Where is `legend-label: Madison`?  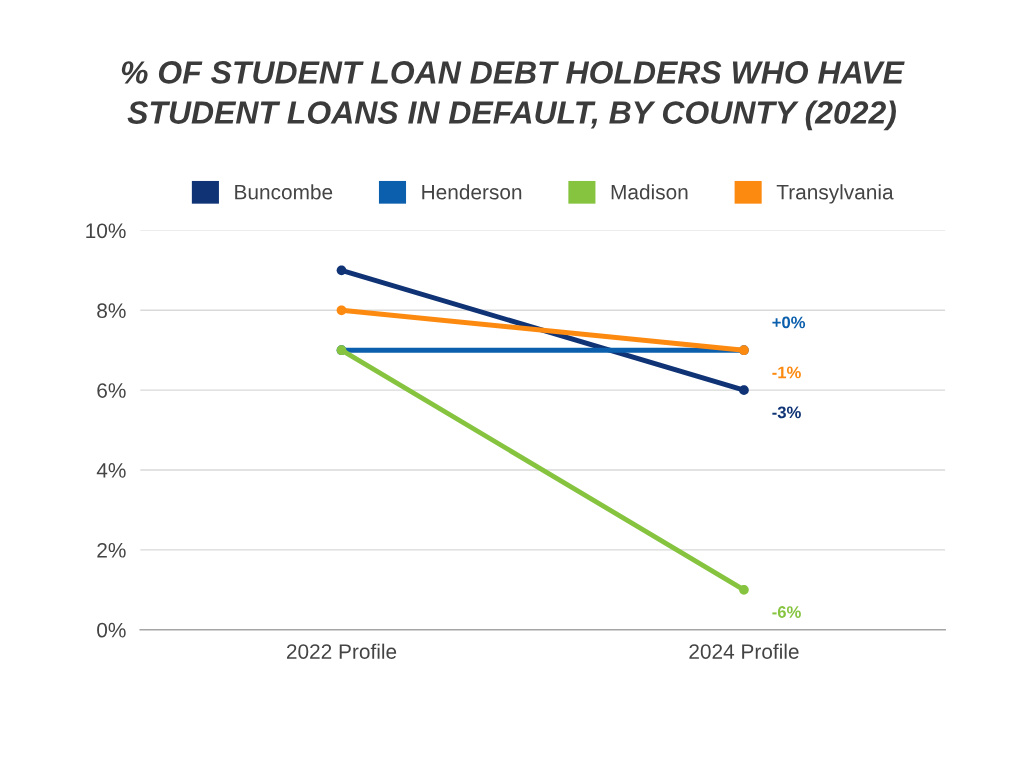
legend-label: Madison is located at coordinates (649, 192).